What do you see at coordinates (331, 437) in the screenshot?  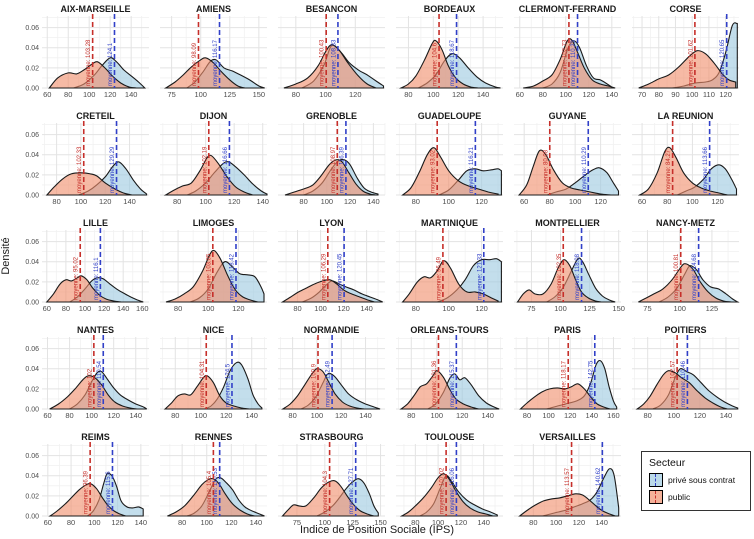 I see `facet-title: STRASBOURG` at bounding box center [331, 437].